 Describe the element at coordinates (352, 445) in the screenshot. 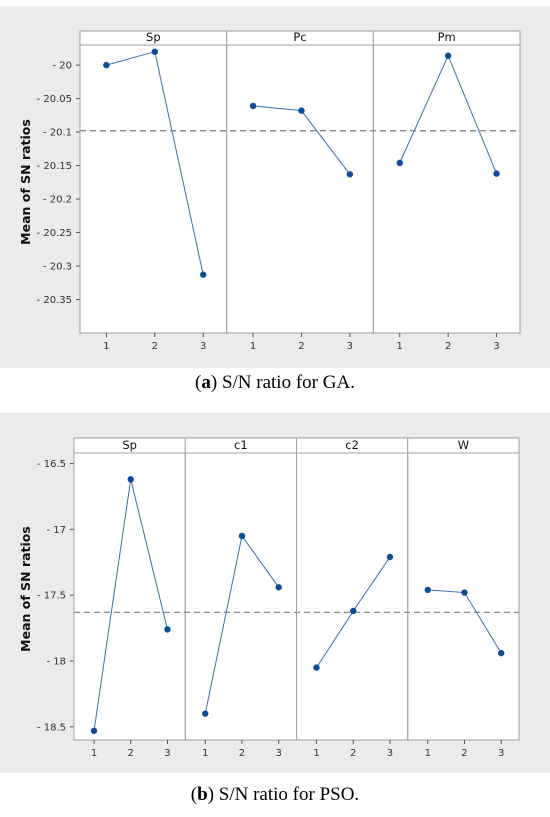

I see `panel-title: c2` at that location.